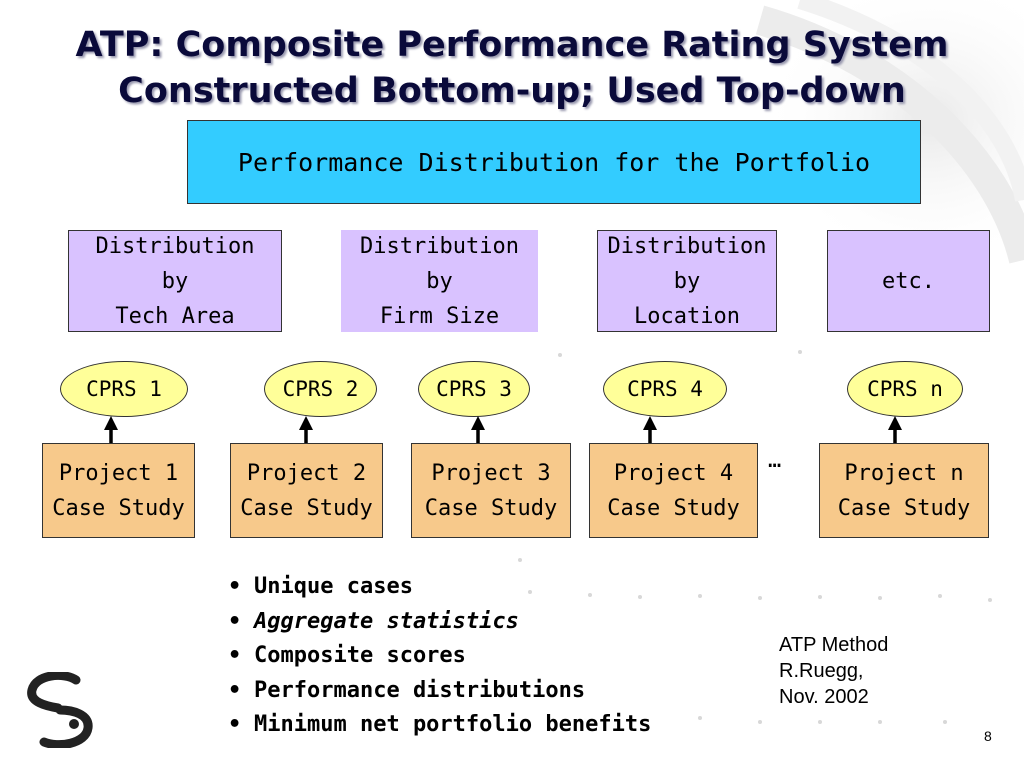  What do you see at coordinates (905, 389) in the screenshot?
I see `cprs-n-ellipse: CPRS n` at bounding box center [905, 389].